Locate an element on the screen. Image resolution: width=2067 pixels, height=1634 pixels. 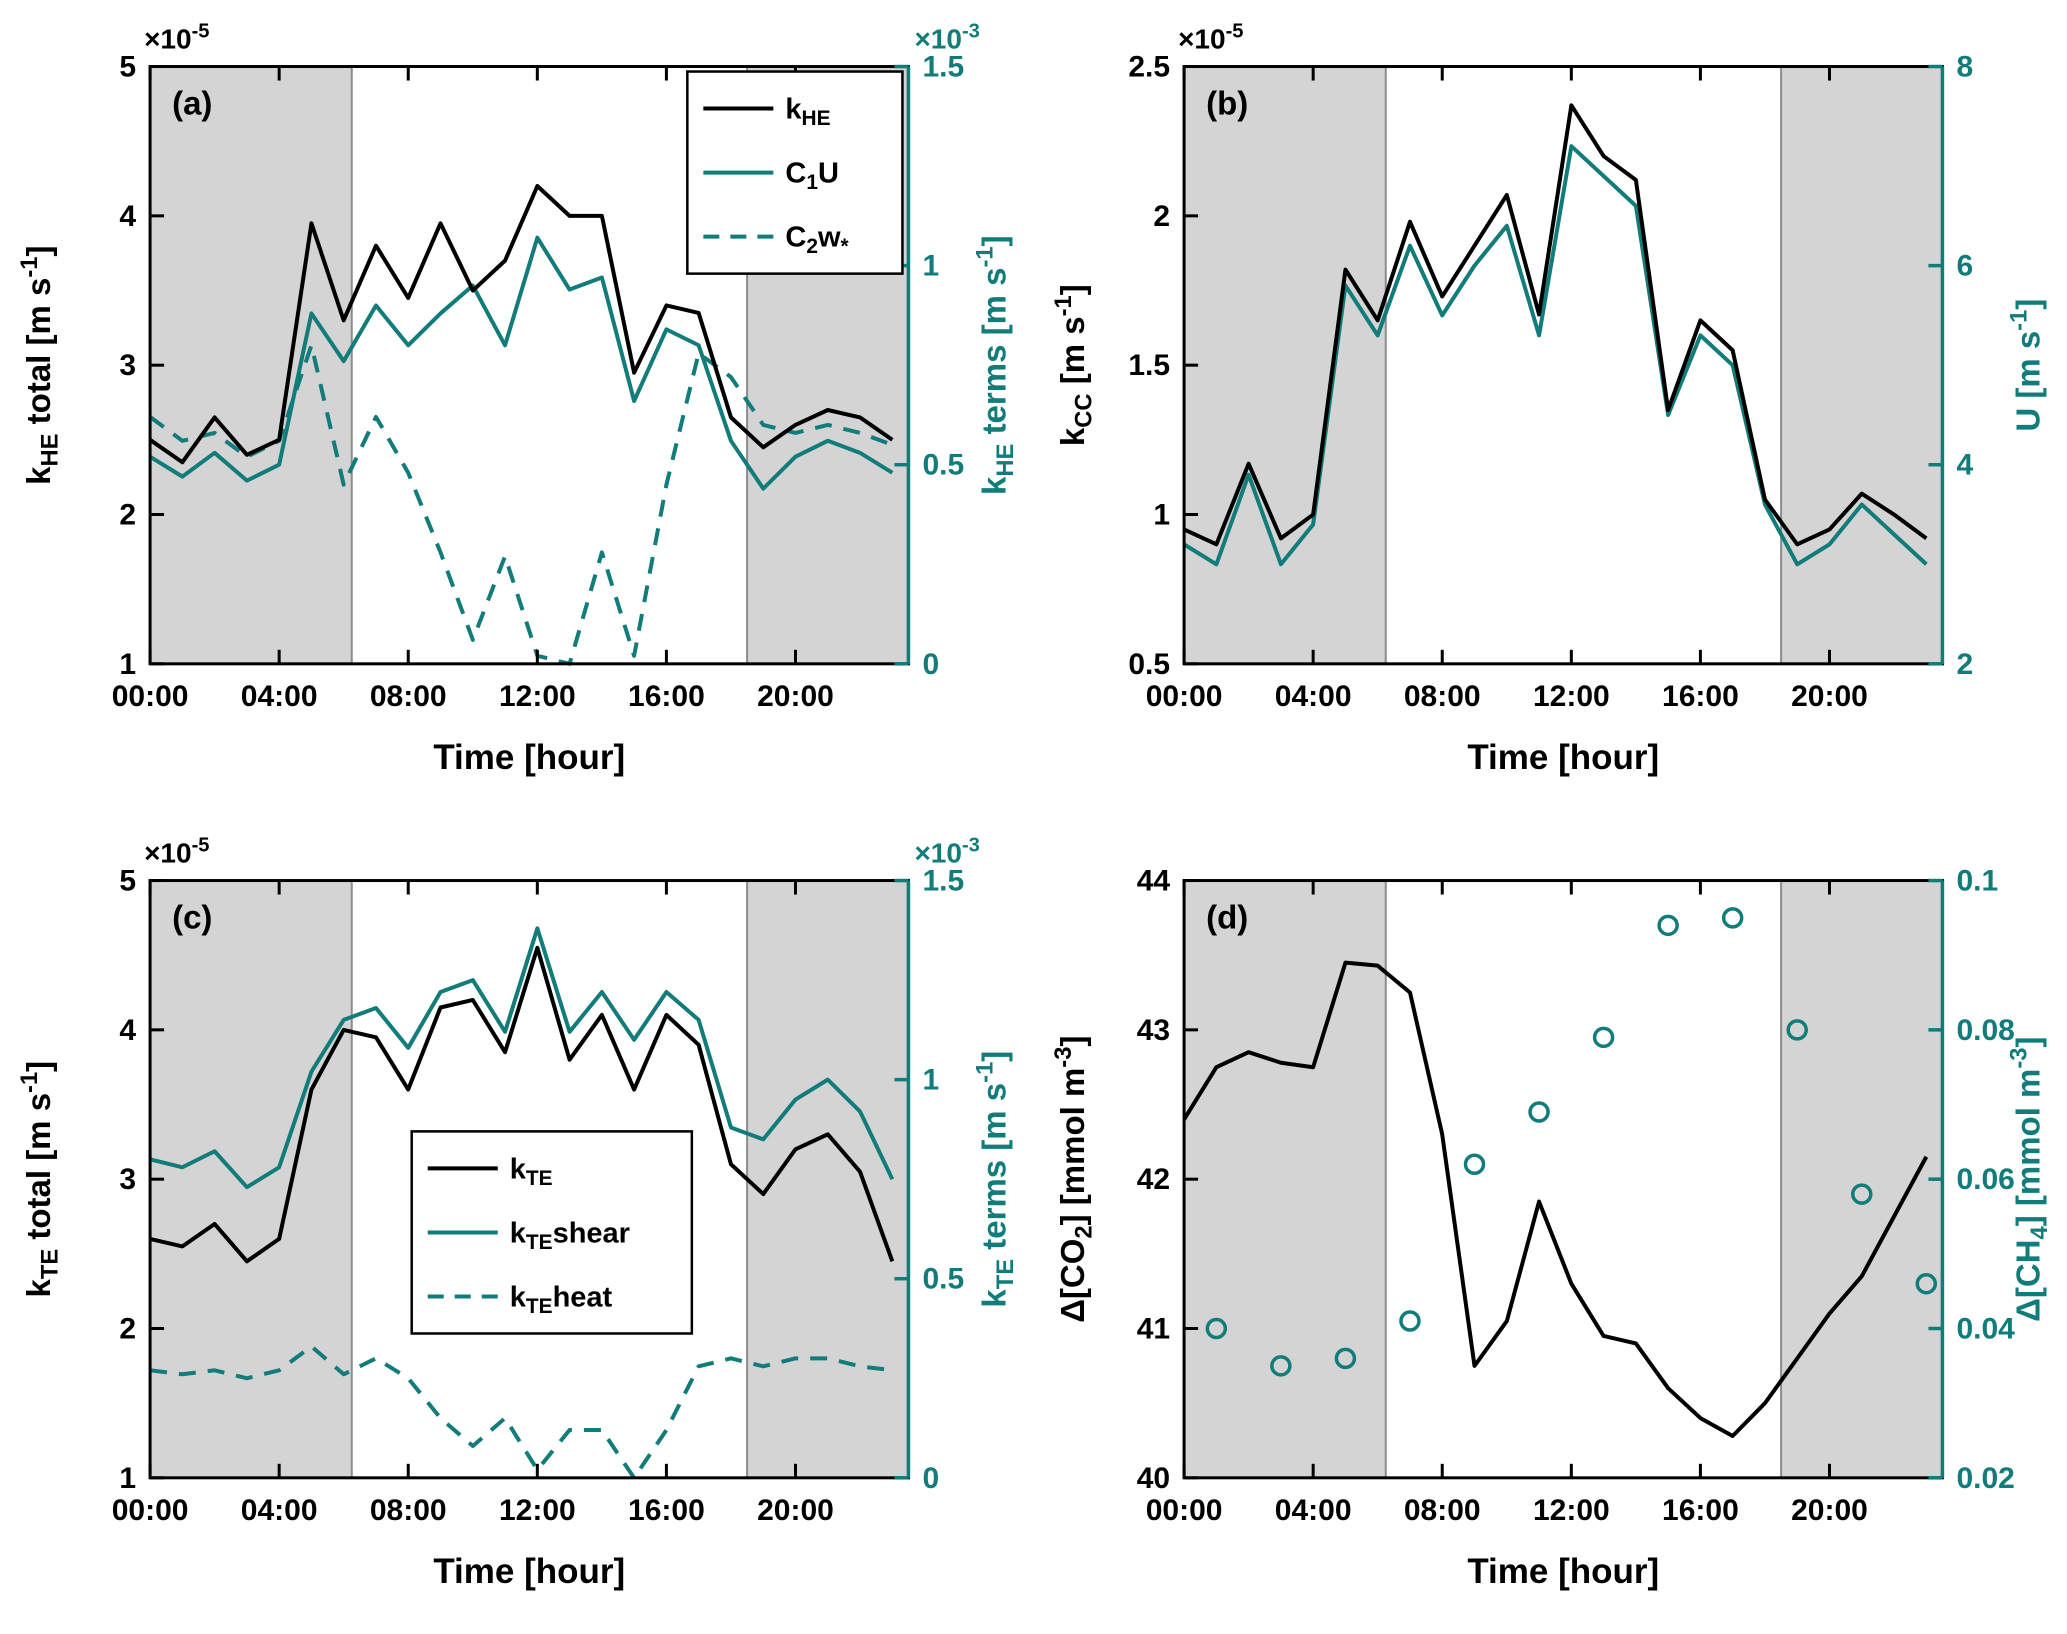
right-tick-label: 2 is located at coordinates (1964, 664).